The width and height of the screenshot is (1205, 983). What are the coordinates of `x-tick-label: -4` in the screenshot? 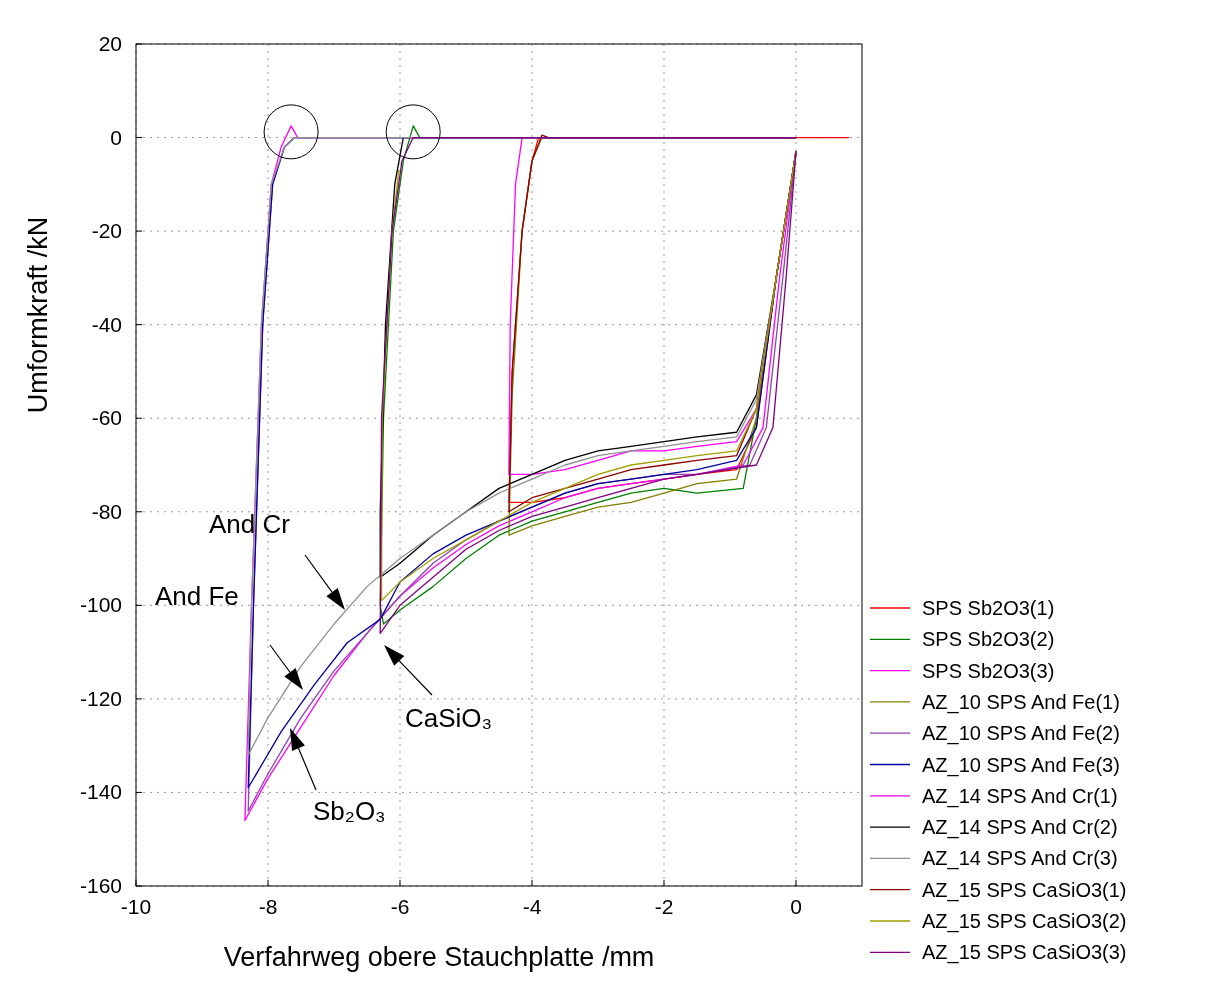 It's located at (532, 906).